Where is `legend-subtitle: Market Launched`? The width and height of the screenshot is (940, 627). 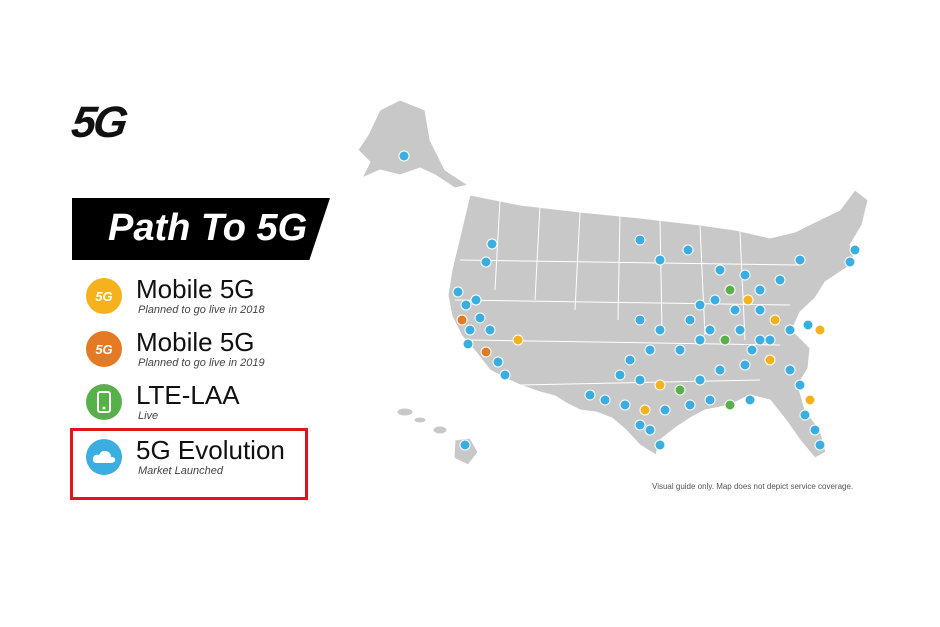 legend-subtitle: Market Launched is located at coordinates (180, 471).